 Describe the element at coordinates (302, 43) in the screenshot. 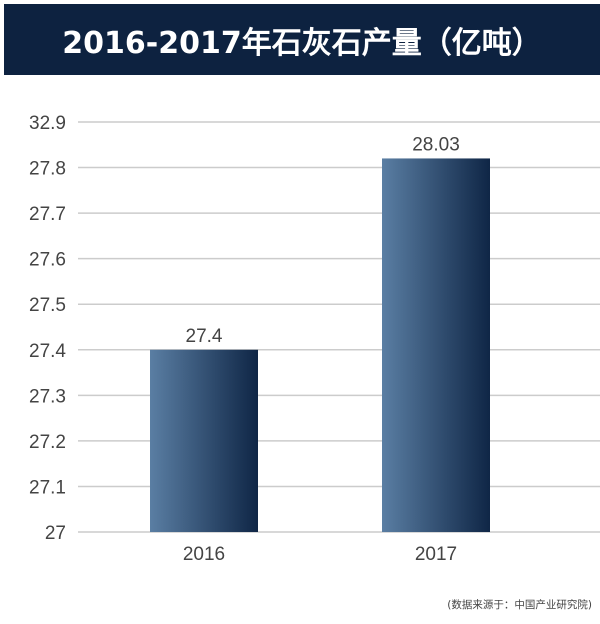

I see `chart-title: 2016-2017年石灰石产量（亿吨）` at that location.